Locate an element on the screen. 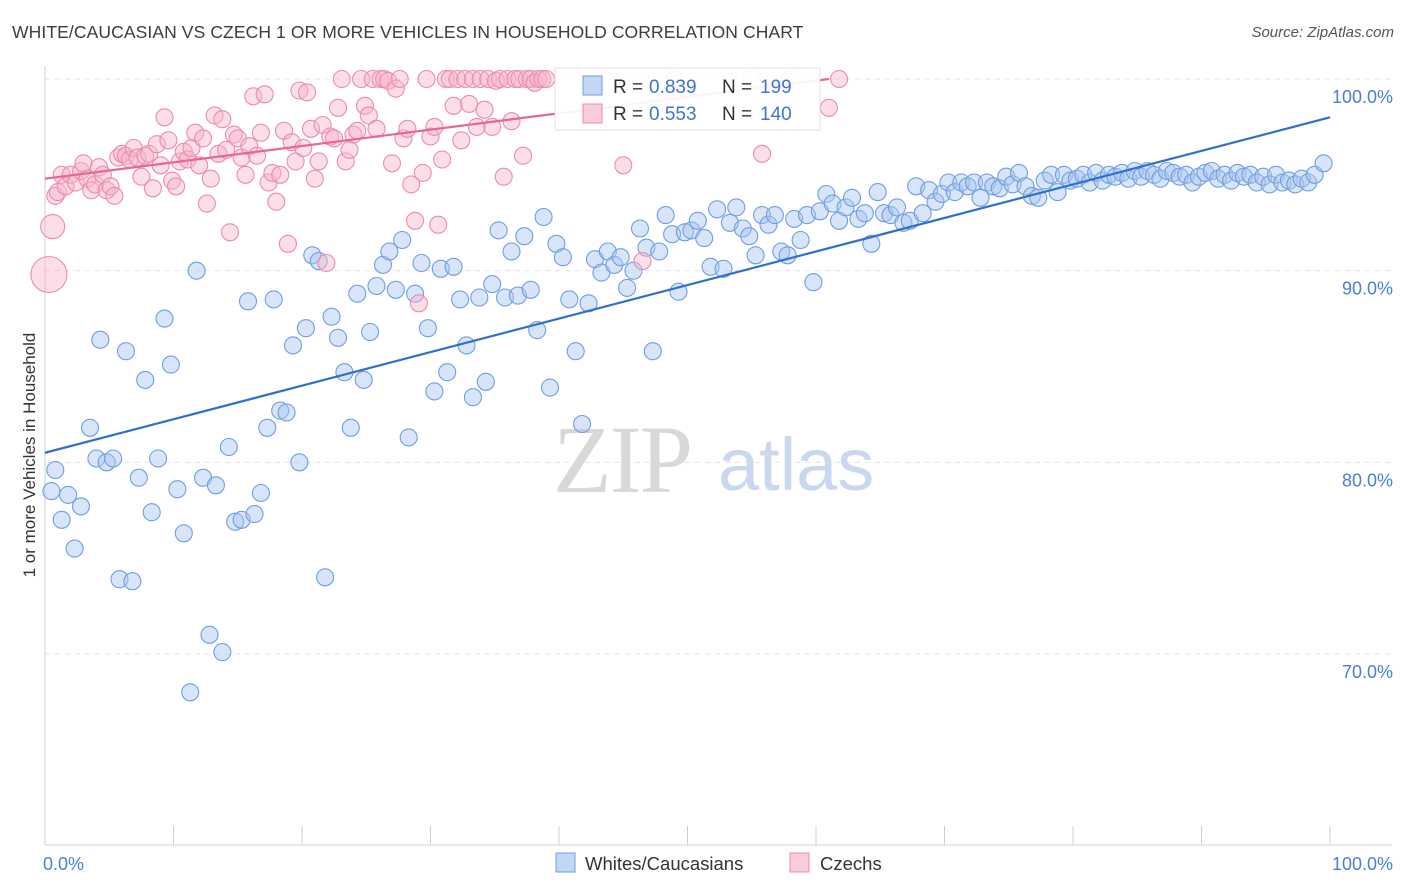 This screenshot has width=1406, height=892. legend: Whites/Caucasians Czechs is located at coordinates (718, 863).